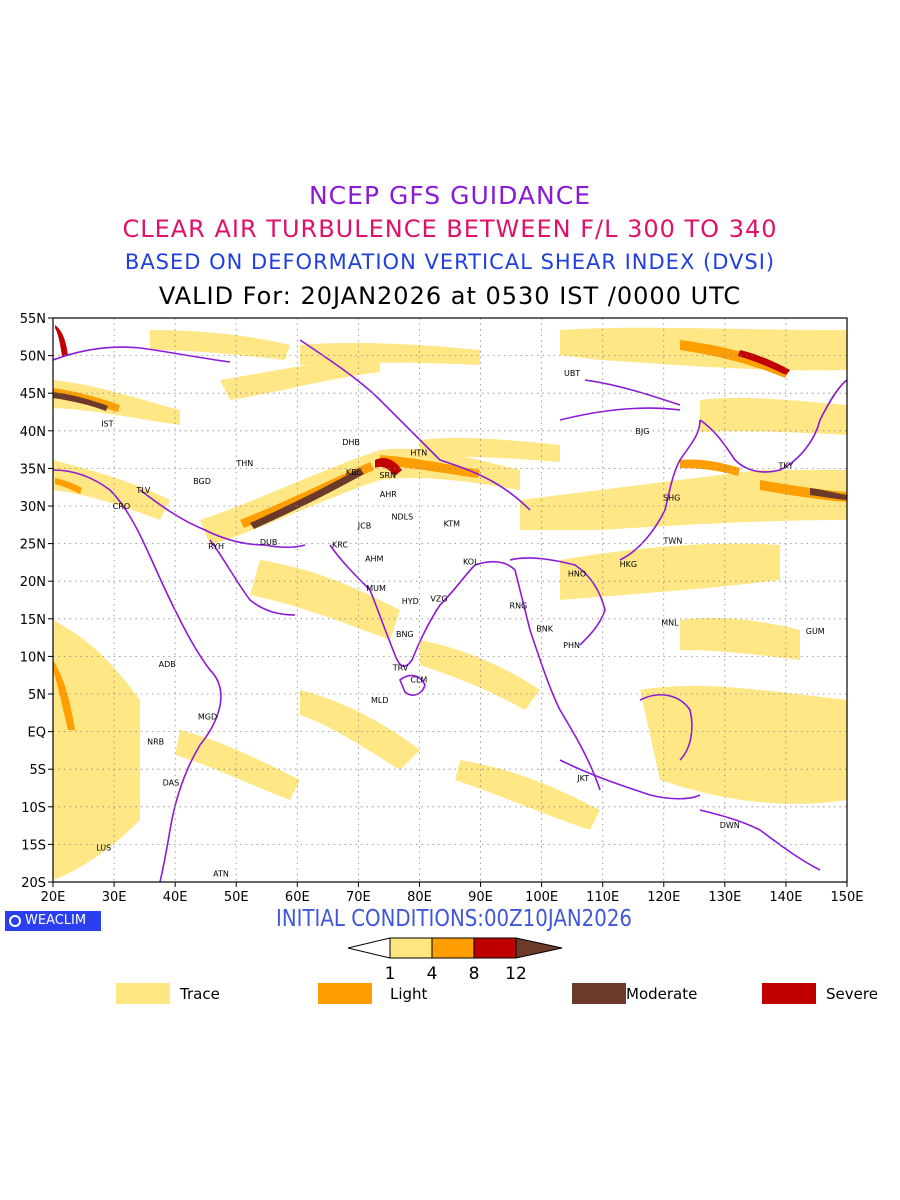  Describe the element at coordinates (730, 825) in the screenshot. I see `station-label-dwn: DWN` at that location.